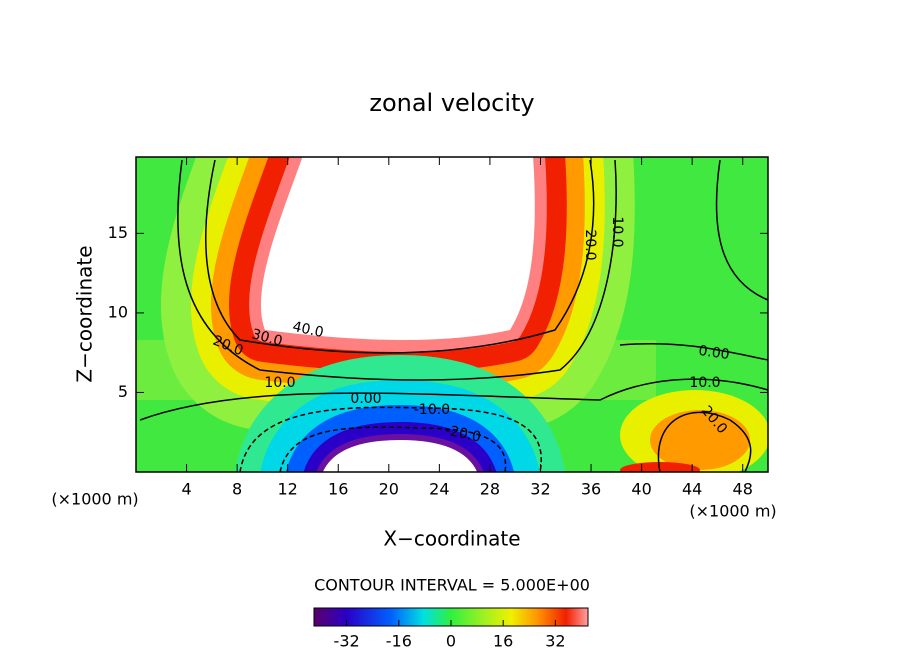 Image resolution: width=904 pixels, height=658 pixels. What do you see at coordinates (338, 489) in the screenshot?
I see `x-tick-label: 16` at bounding box center [338, 489].